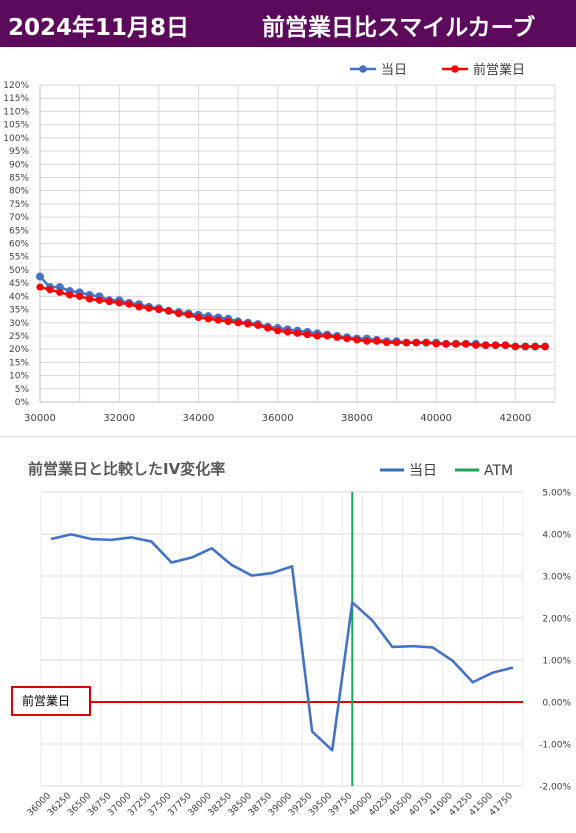 The width and height of the screenshot is (576, 833). I want to click on y-tick-label: -1.00%, so click(555, 746).